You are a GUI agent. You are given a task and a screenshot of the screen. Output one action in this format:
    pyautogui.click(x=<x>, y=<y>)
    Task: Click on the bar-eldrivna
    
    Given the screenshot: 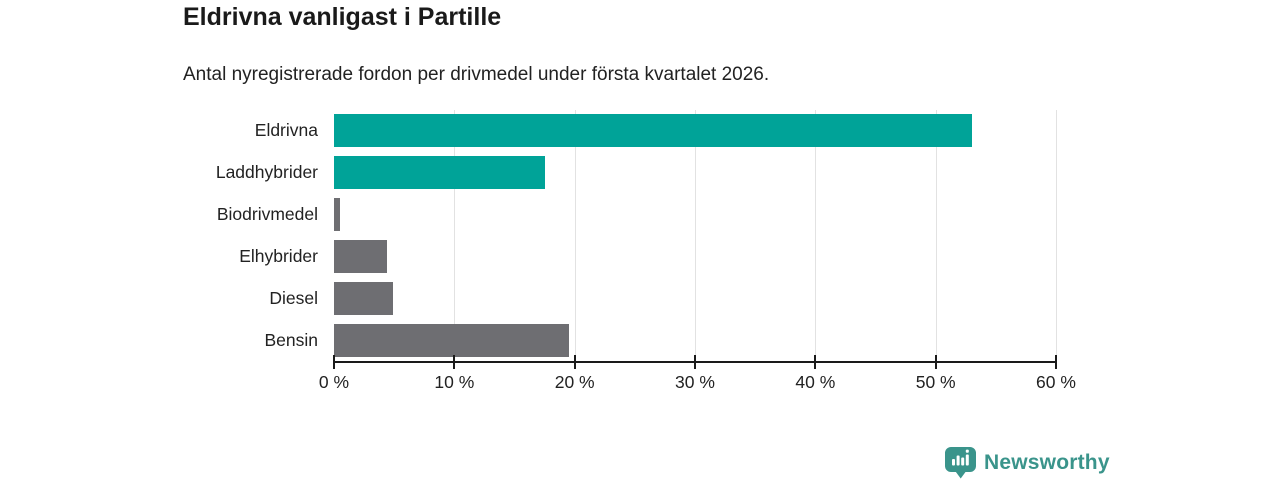 What is the action you would take?
    pyautogui.click(x=653, y=131)
    